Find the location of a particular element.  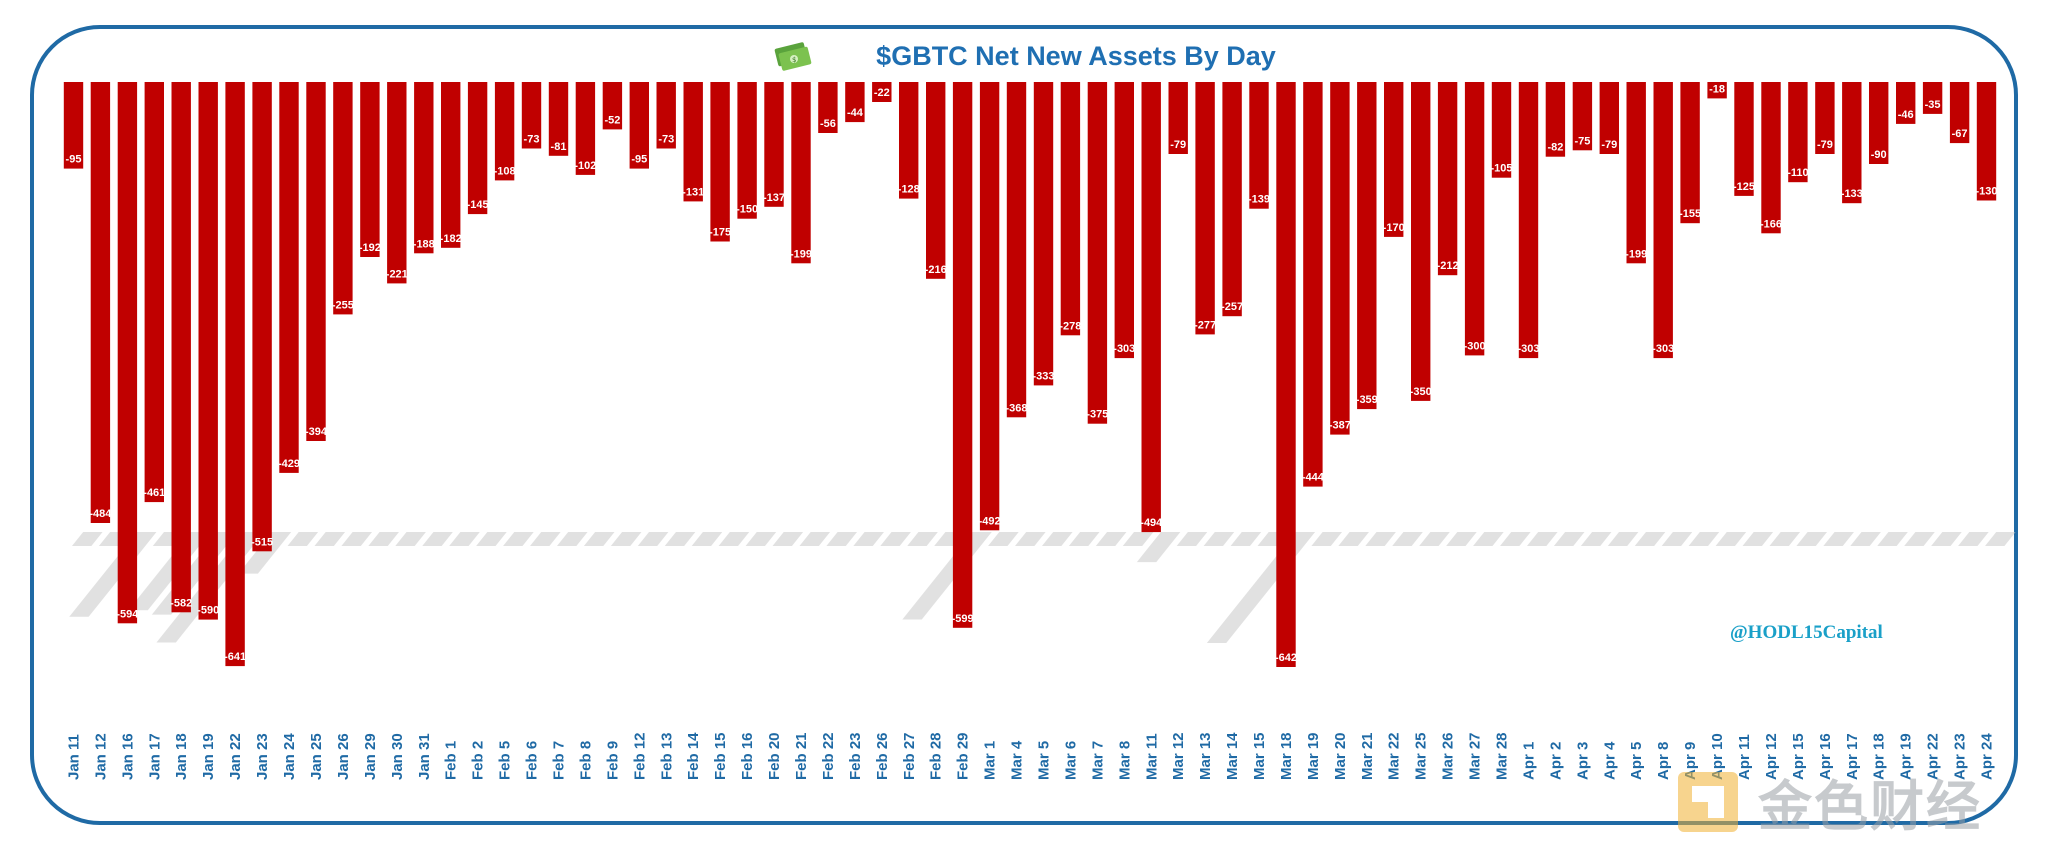

x-tick-label: Feb 29 is located at coordinates (963, 756).